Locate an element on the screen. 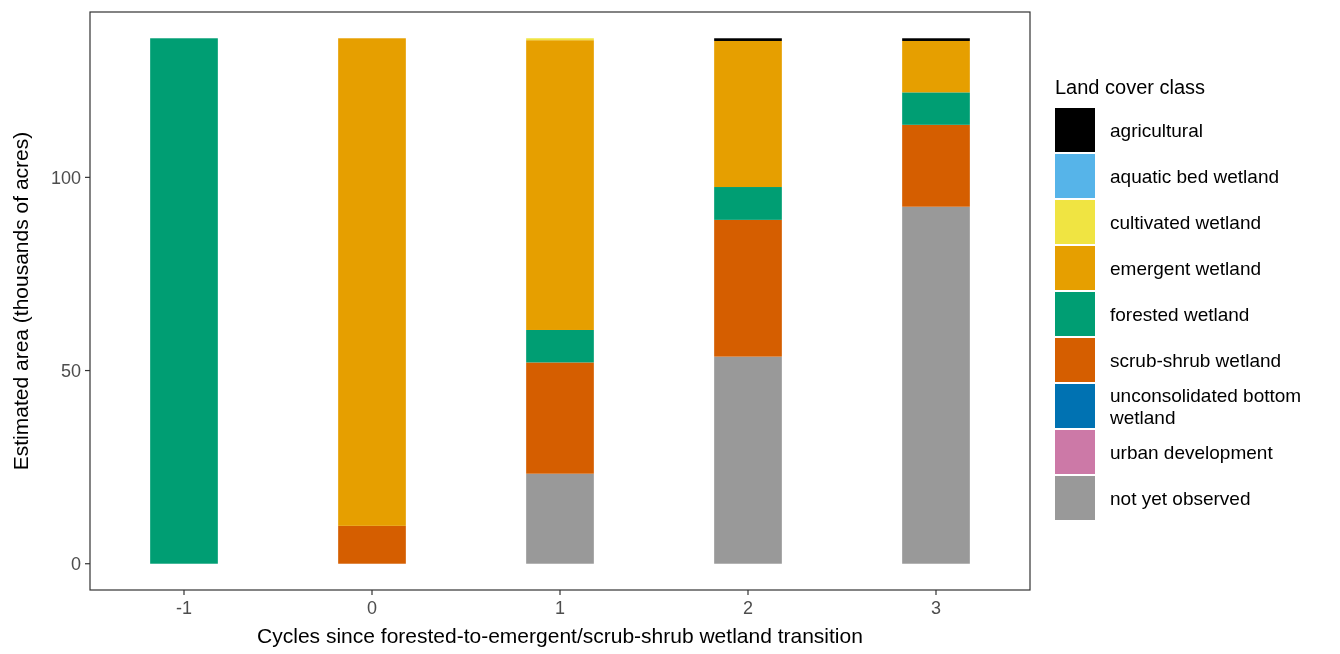  legend-title: Land cover class is located at coordinates (1130, 87).